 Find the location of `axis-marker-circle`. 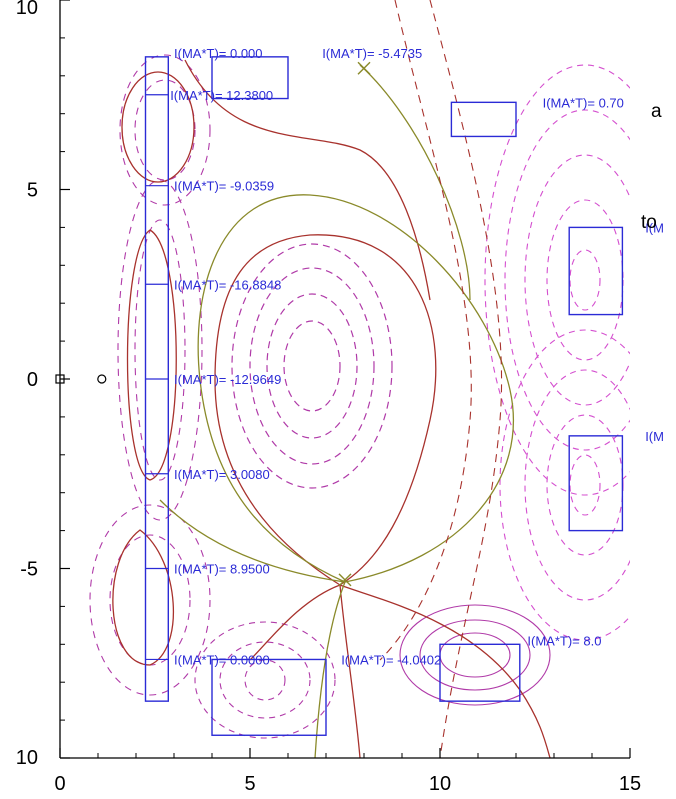

axis-marker-circle is located at coordinates (102, 379).